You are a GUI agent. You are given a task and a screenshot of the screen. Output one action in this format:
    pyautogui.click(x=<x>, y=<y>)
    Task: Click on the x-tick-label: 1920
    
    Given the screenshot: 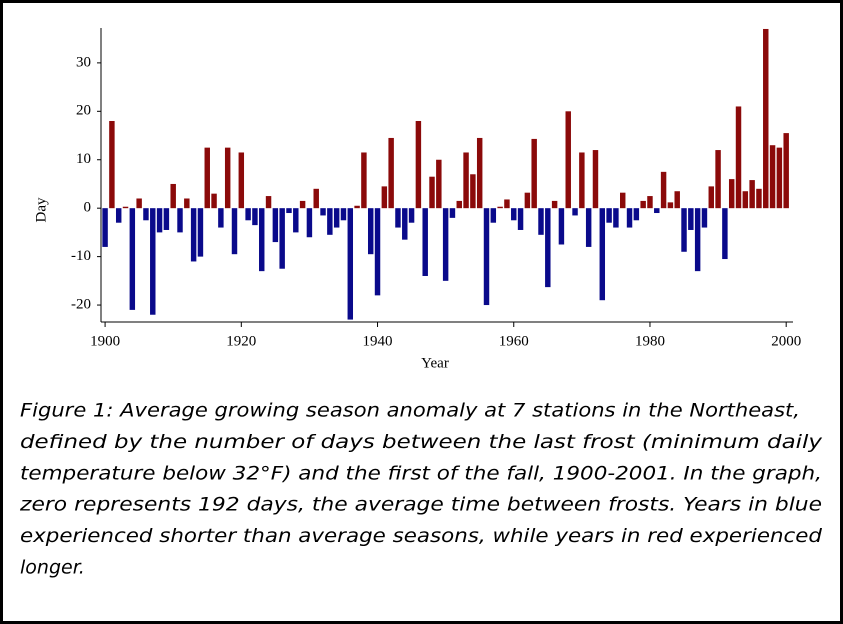 What is the action you would take?
    pyautogui.click(x=241, y=341)
    